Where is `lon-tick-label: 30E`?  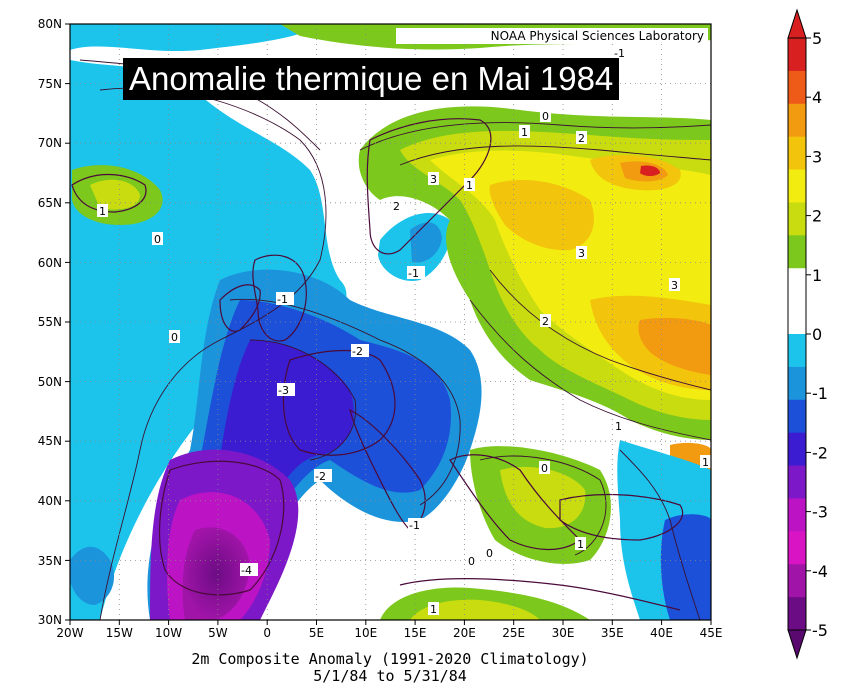 lon-tick-label: 30E is located at coordinates (563, 633).